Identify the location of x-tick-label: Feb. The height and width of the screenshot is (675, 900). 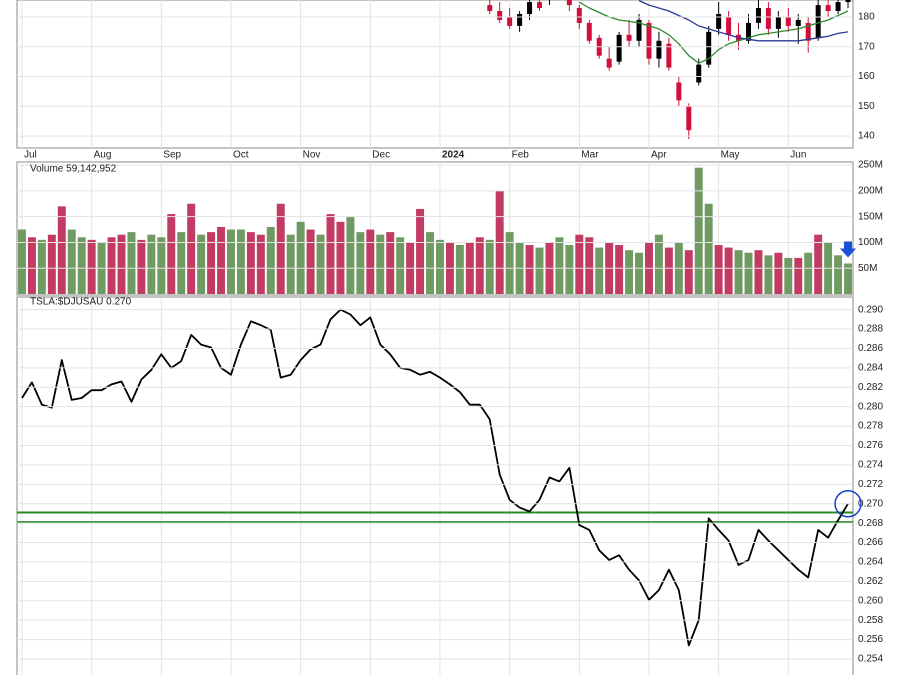
(521, 155).